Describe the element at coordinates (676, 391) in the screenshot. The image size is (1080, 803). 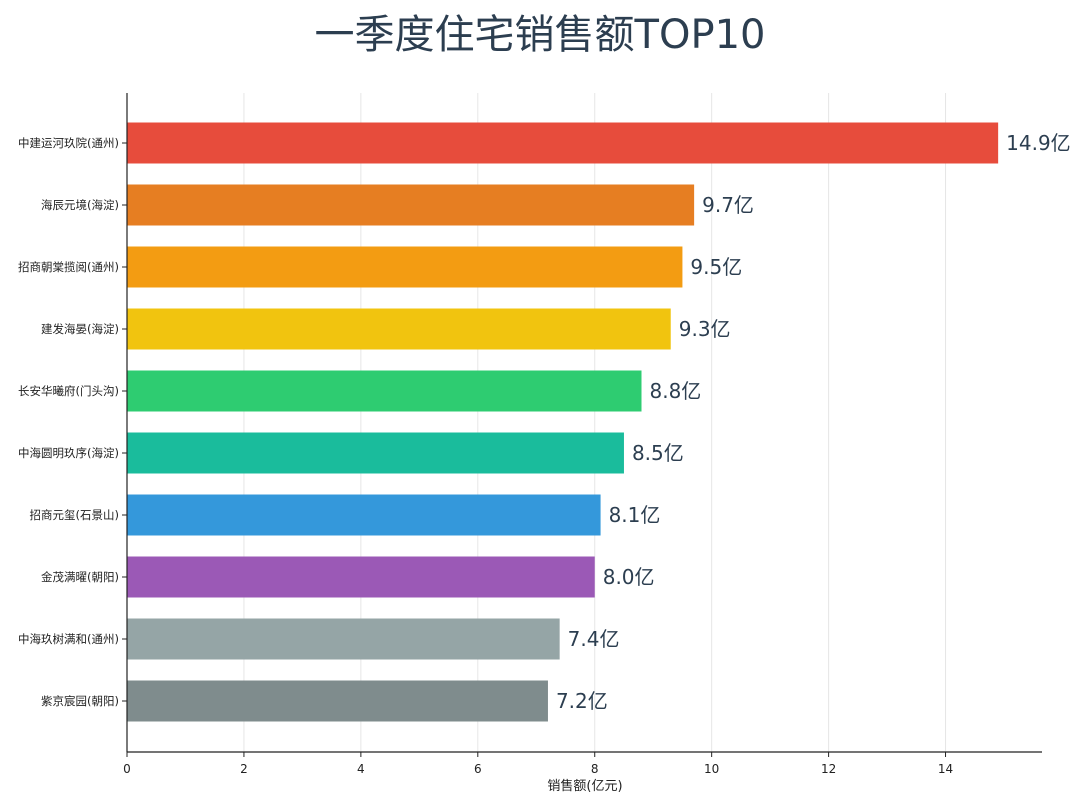
I see `data-label: 8.8亿` at that location.